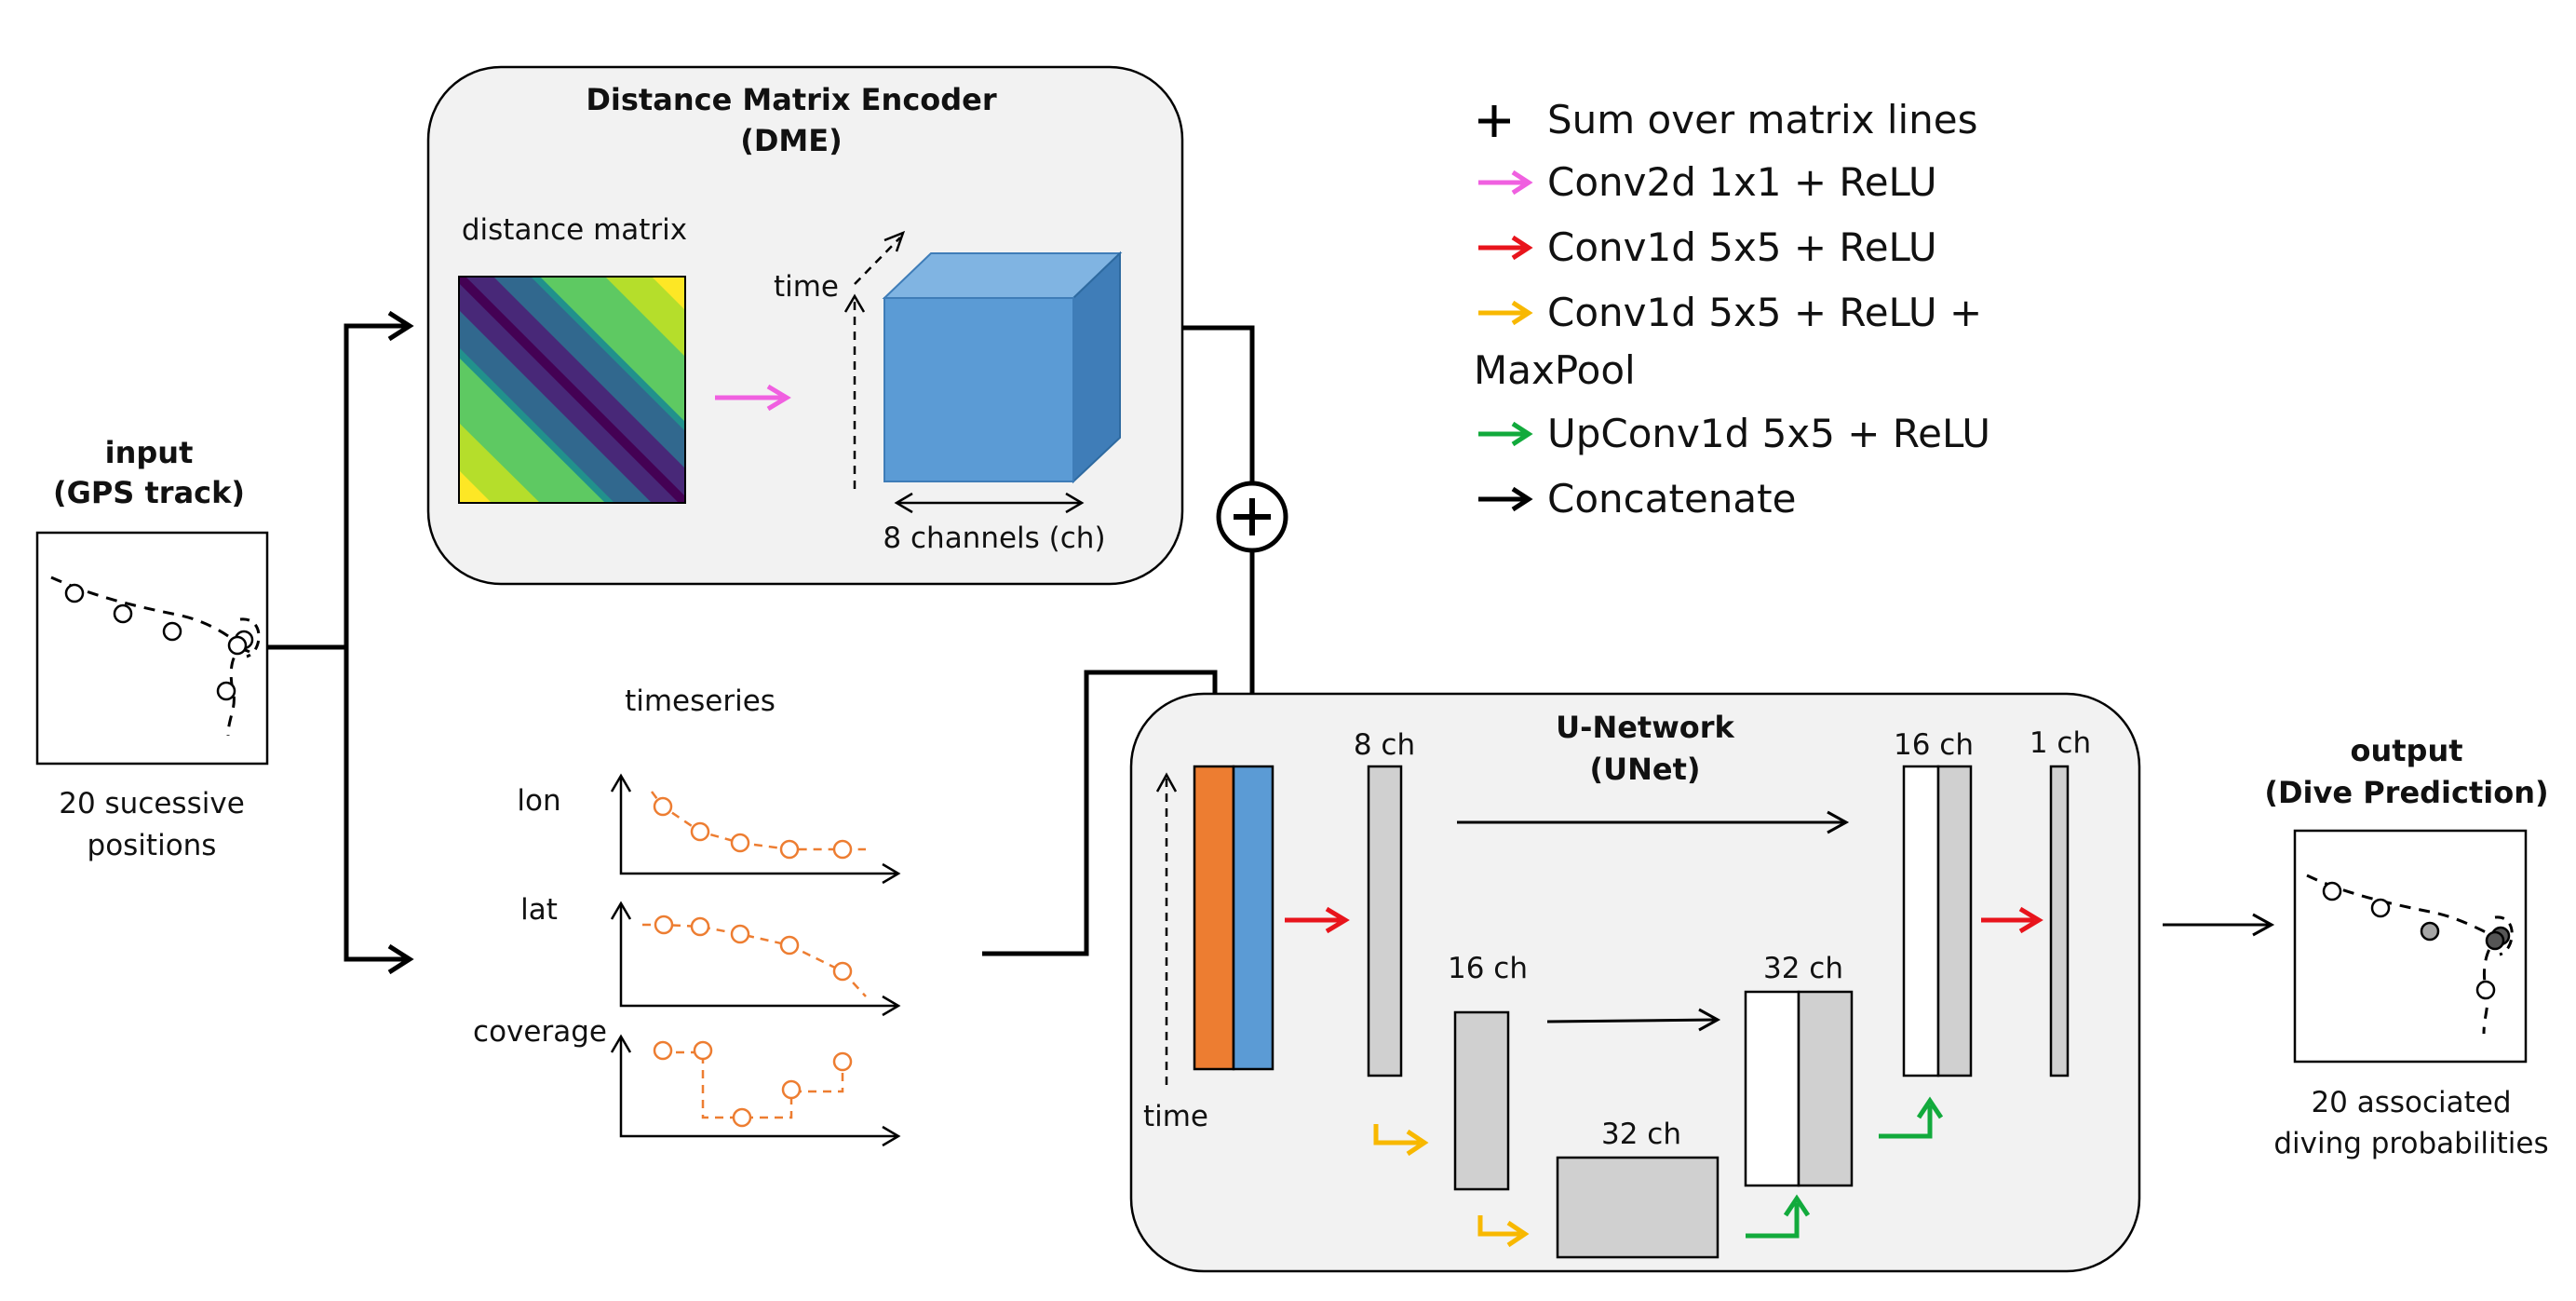 The height and width of the screenshot is (1301, 2576). What do you see at coordinates (1175, 1116) in the screenshot?
I see `unet-time-label: time` at bounding box center [1175, 1116].